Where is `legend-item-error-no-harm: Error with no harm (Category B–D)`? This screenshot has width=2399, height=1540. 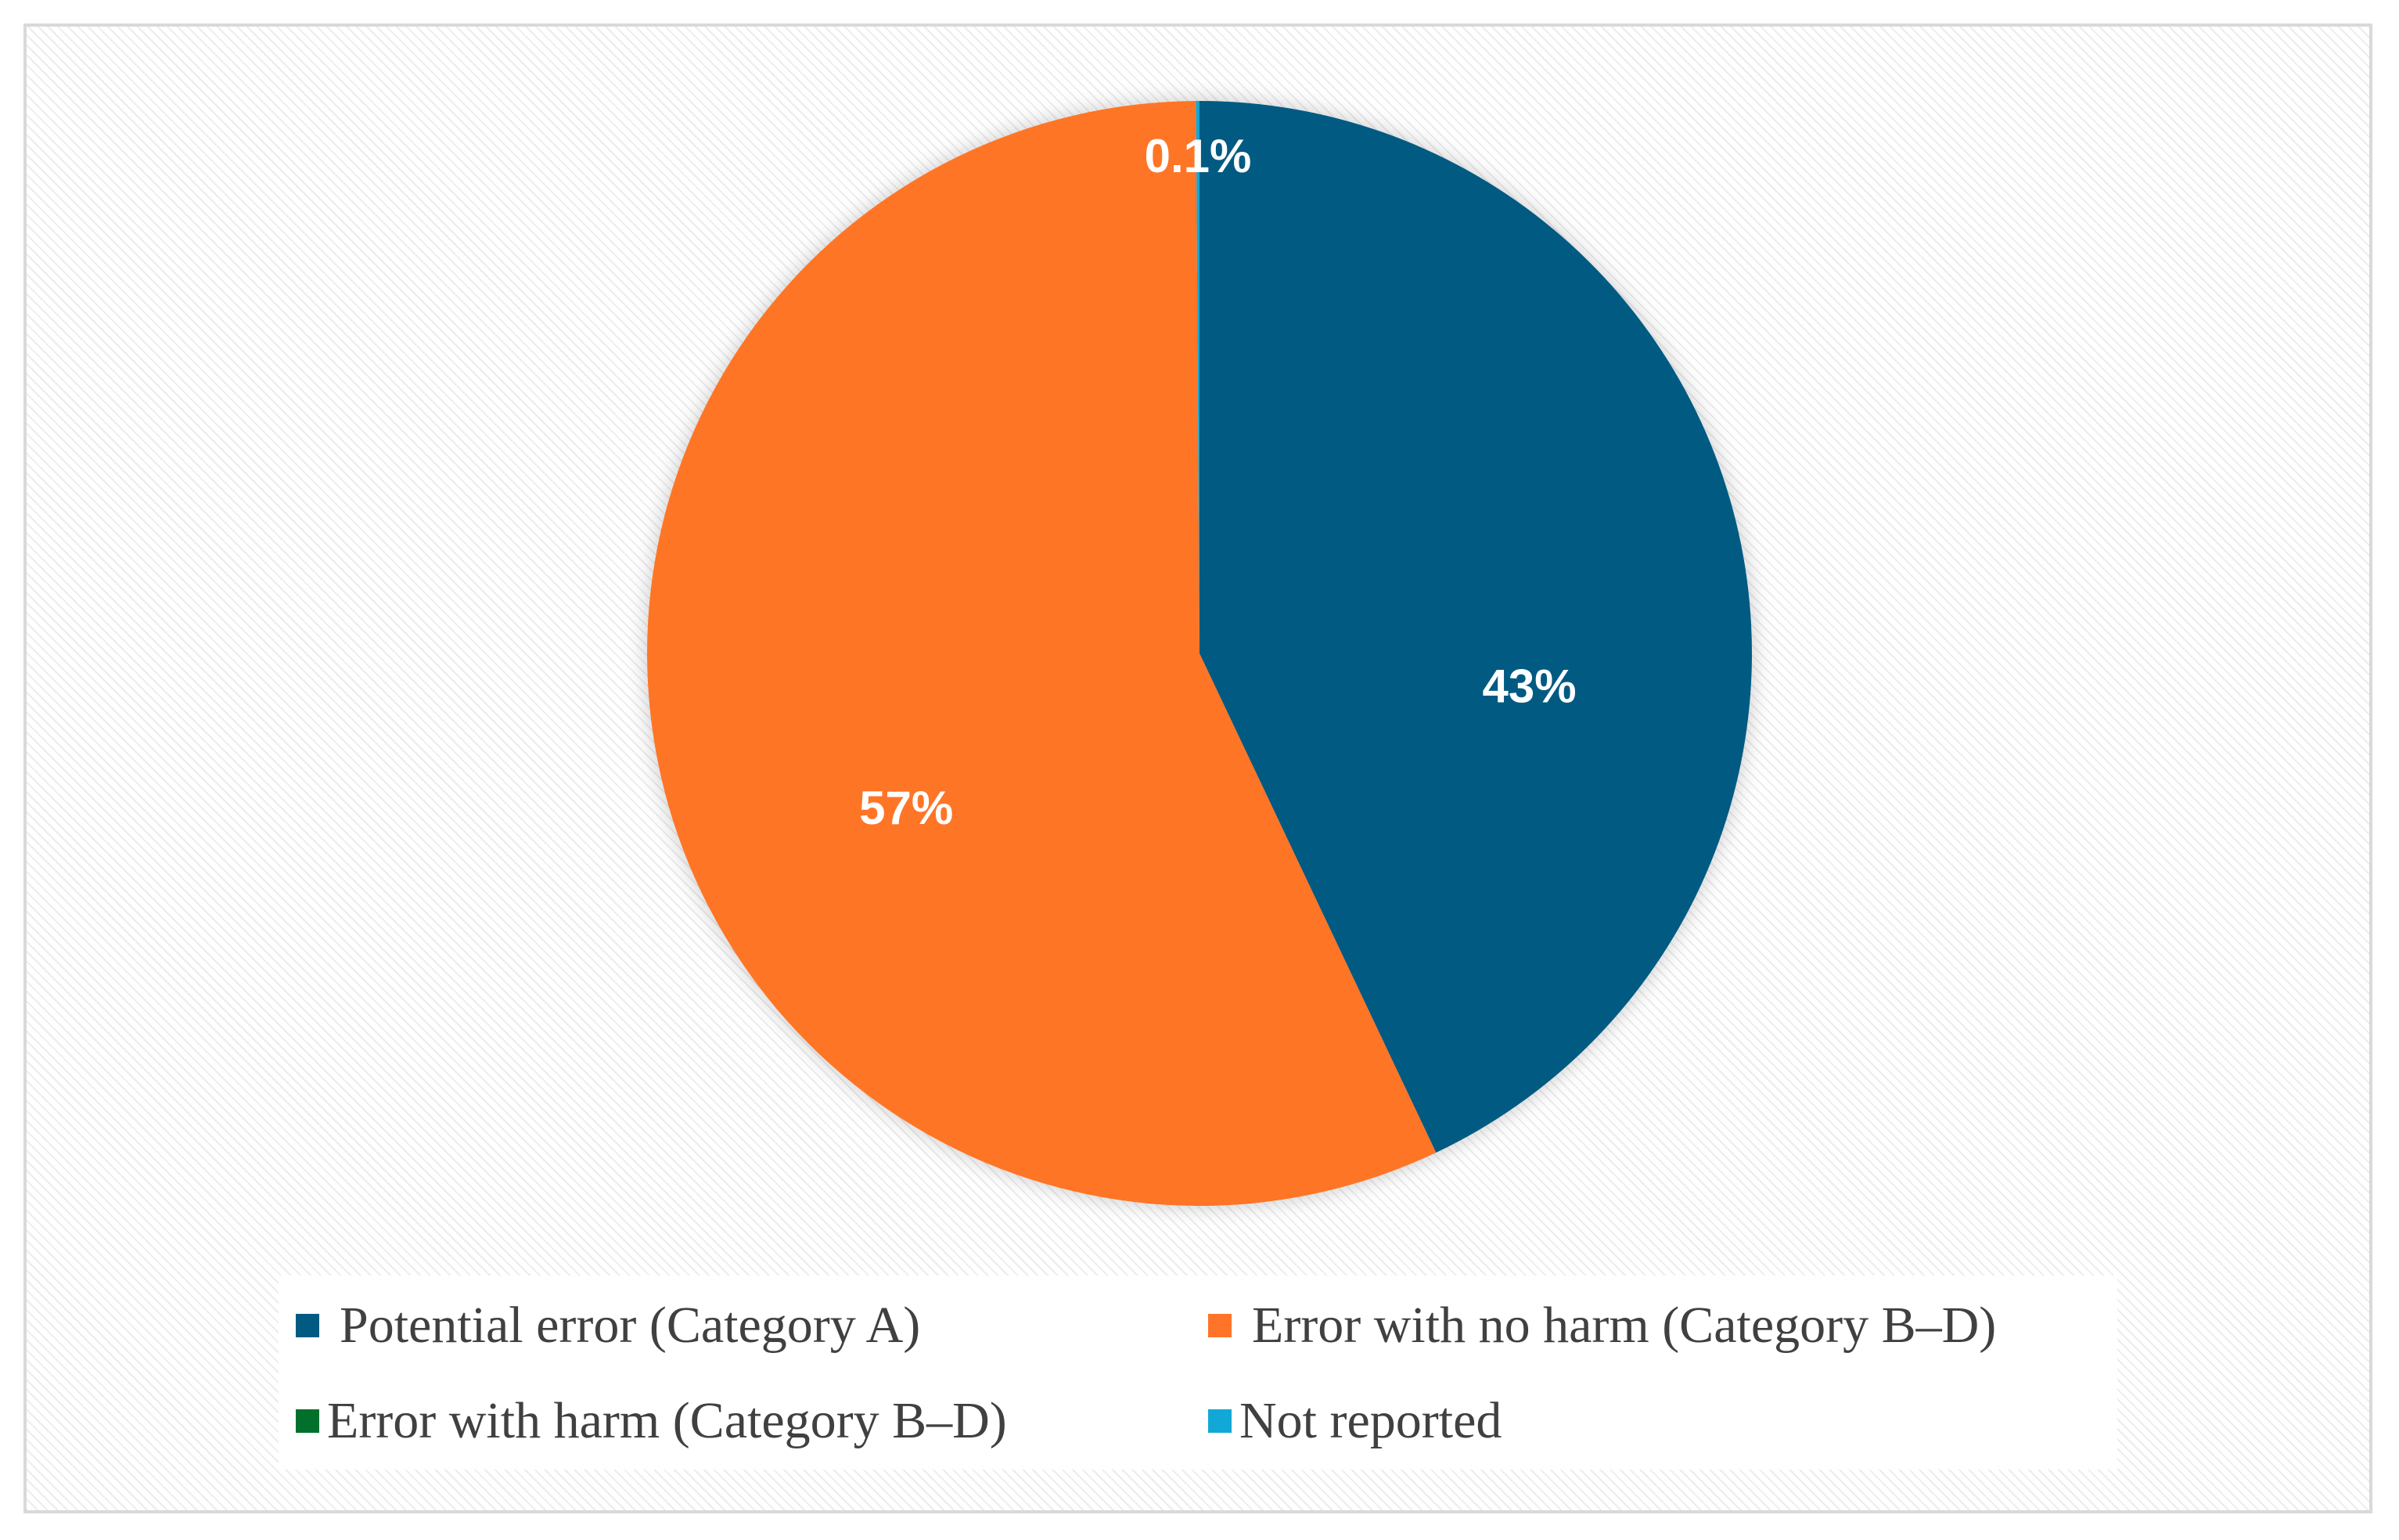 legend-item-error-no-harm: Error with no harm (Category B–D) is located at coordinates (1602, 1325).